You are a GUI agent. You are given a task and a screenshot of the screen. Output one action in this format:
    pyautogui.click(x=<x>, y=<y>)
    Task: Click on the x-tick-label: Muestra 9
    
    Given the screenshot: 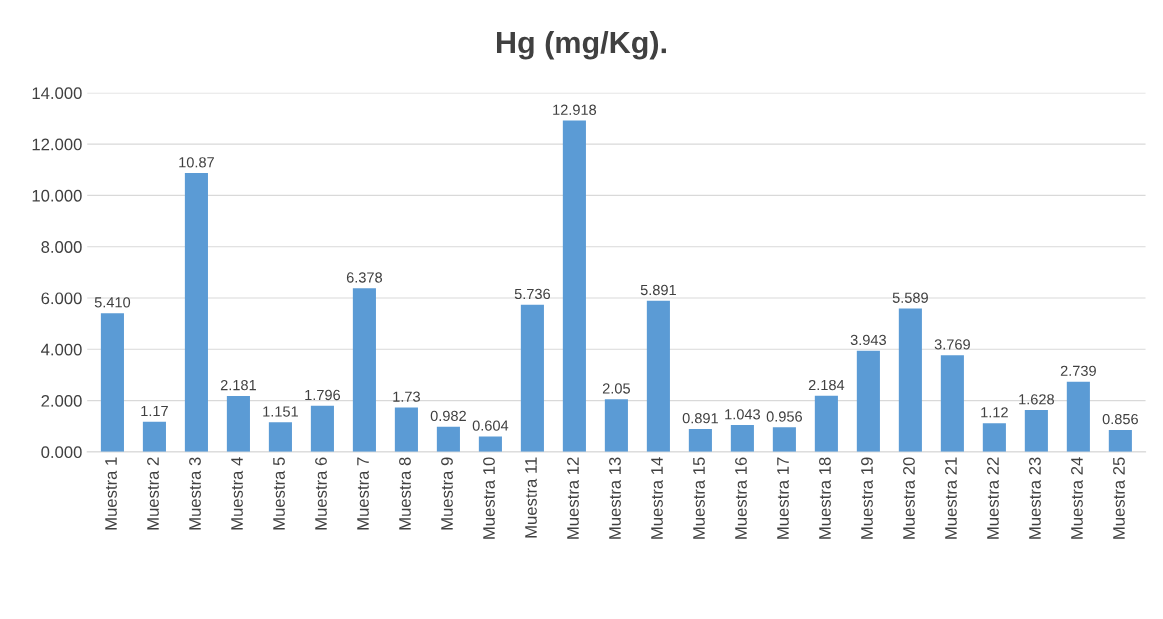 What is the action you would take?
    pyautogui.click(x=447, y=493)
    